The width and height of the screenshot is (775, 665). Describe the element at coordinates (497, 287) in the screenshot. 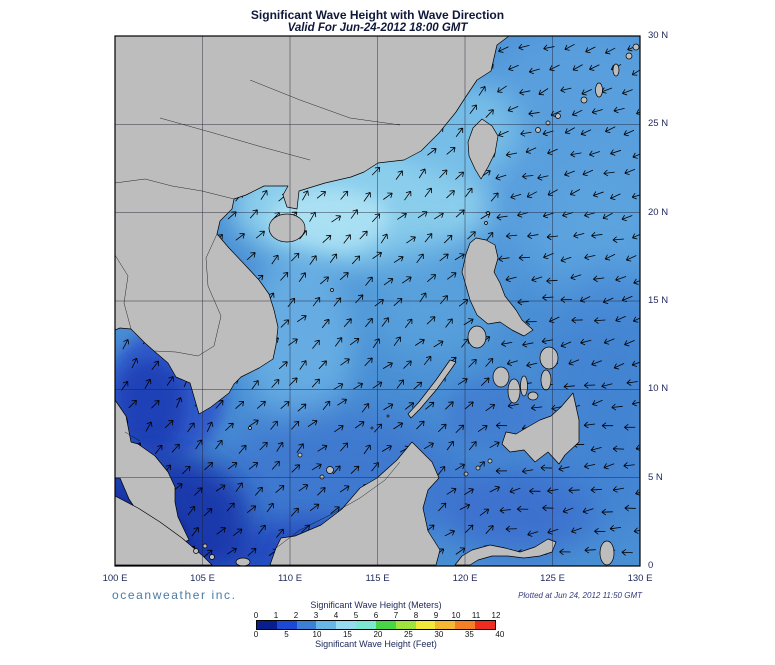

I see `island-luzon` at that location.